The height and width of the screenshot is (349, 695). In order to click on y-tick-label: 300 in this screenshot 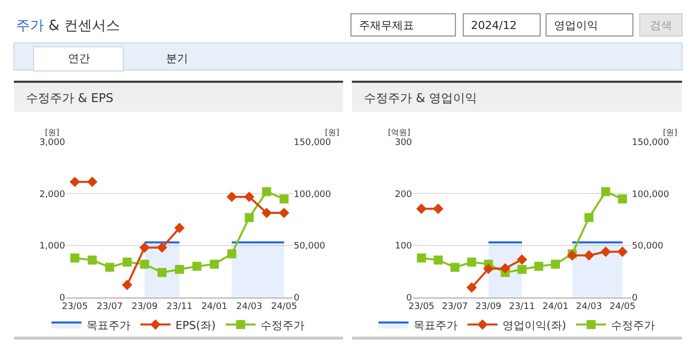, I will do `click(403, 143)`.